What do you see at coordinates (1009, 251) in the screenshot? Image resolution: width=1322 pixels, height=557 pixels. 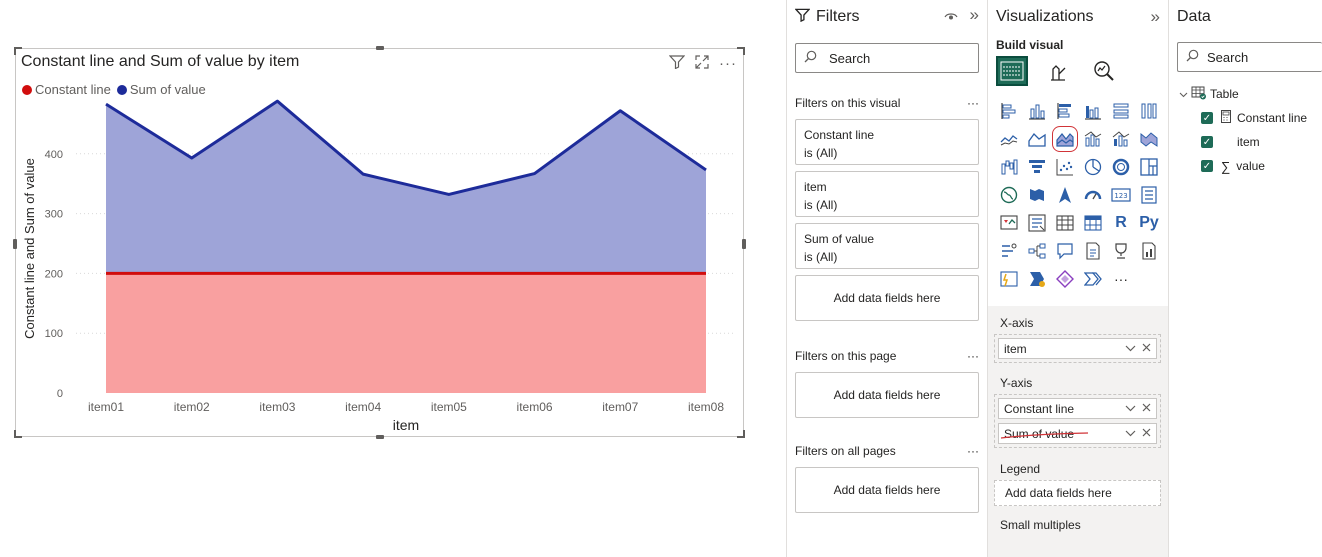 I see `key-influencers-icon` at bounding box center [1009, 251].